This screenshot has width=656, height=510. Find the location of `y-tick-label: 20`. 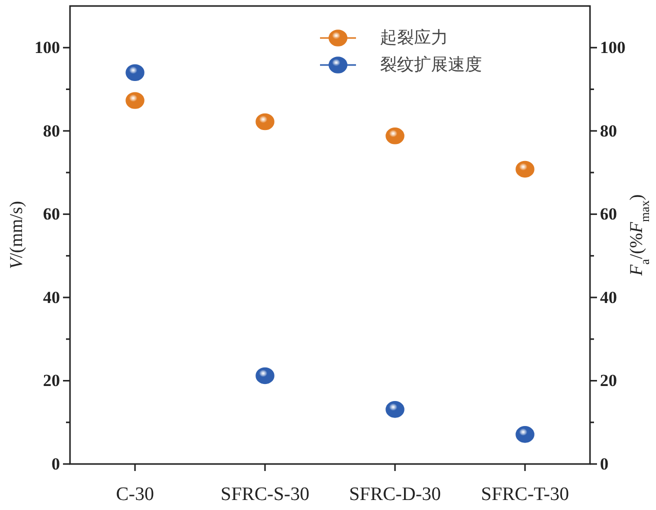

y-tick-label: 20 is located at coordinates (51, 380).